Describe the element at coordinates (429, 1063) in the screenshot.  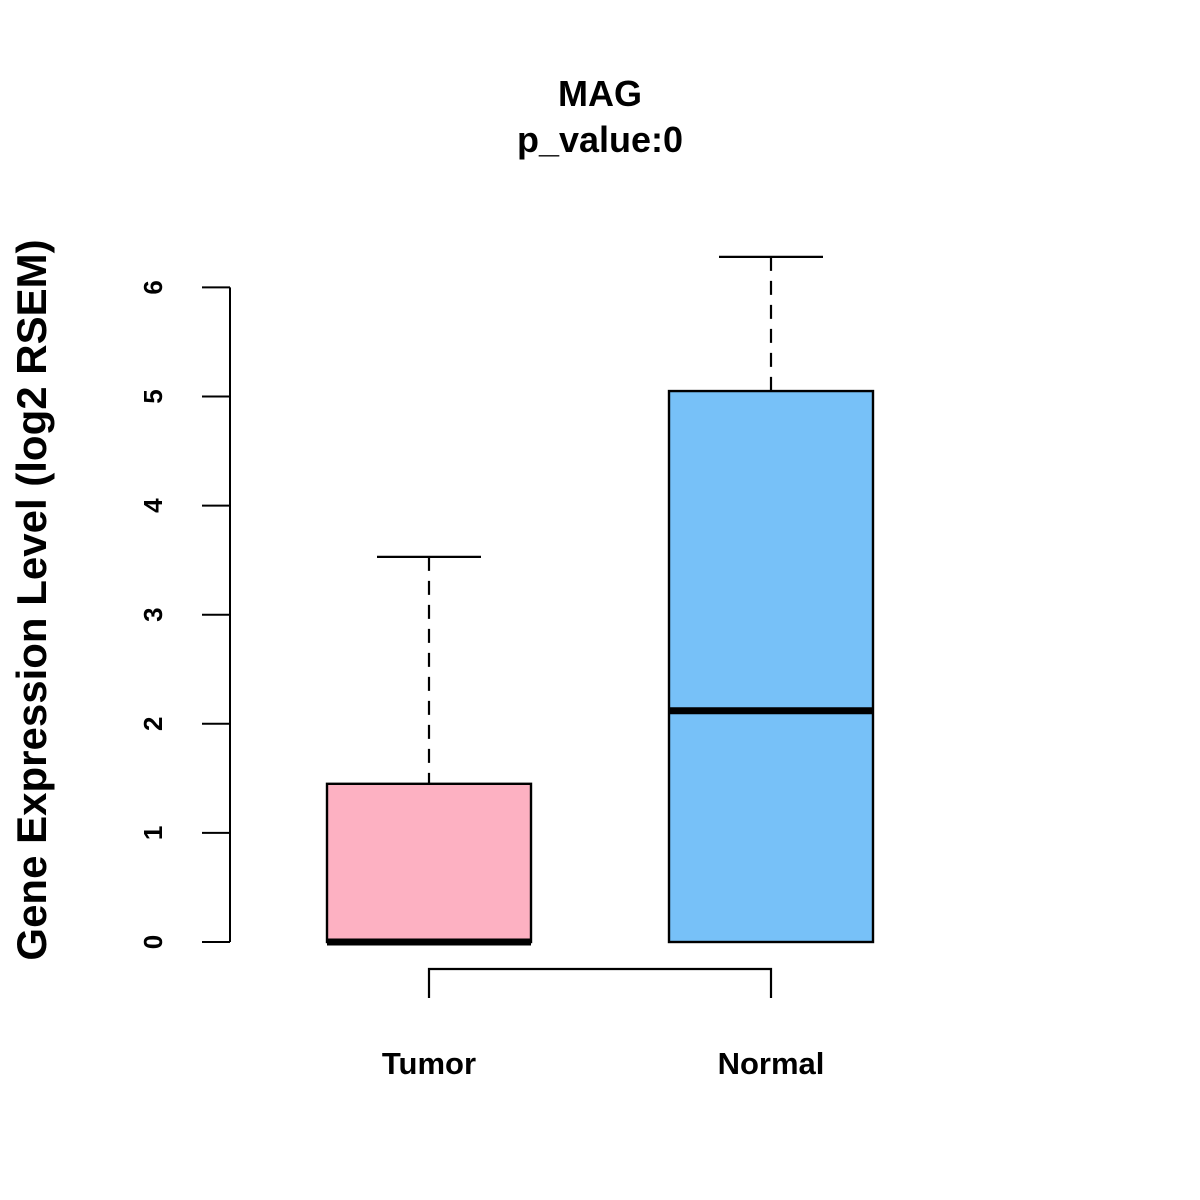
I see `x-tick-label-tumor: Tumor` at that location.